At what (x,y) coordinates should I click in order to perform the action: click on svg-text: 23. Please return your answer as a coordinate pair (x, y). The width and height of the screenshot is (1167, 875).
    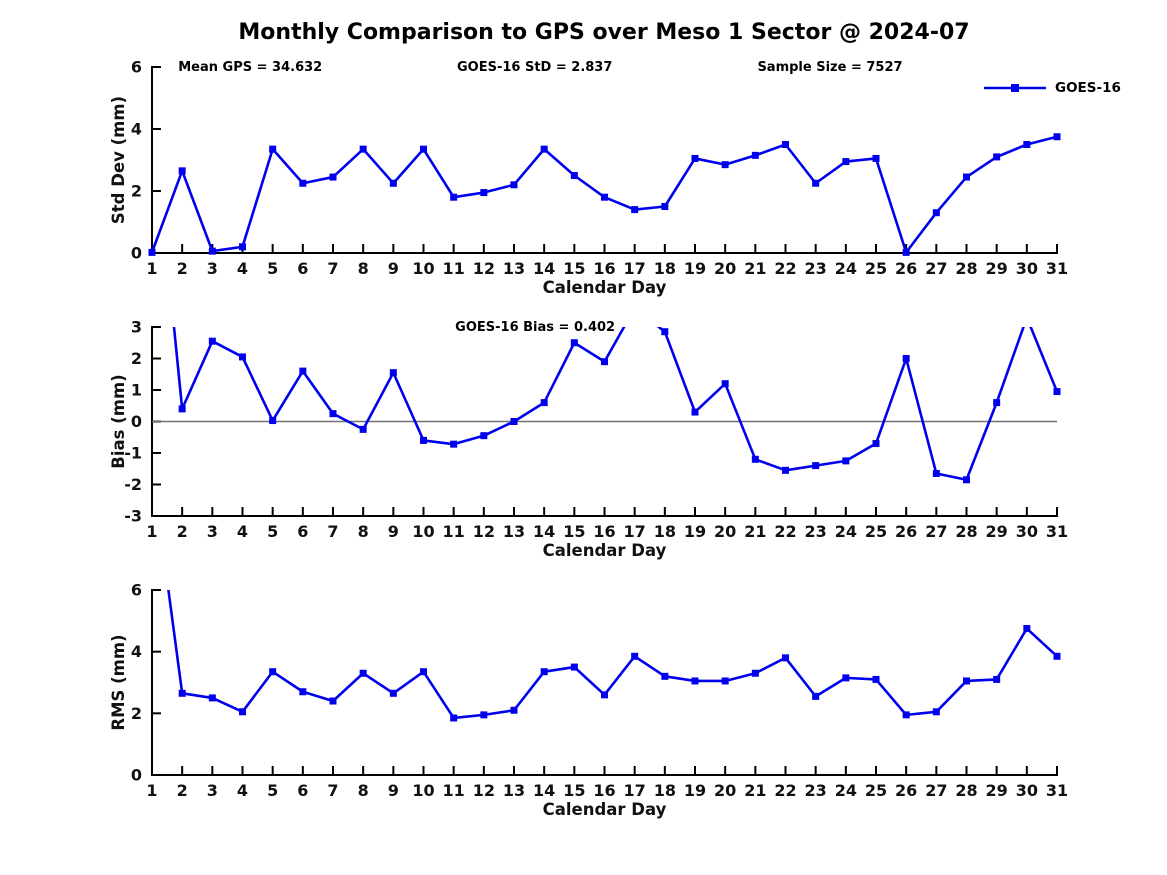
    Looking at the image, I should click on (816, 531).